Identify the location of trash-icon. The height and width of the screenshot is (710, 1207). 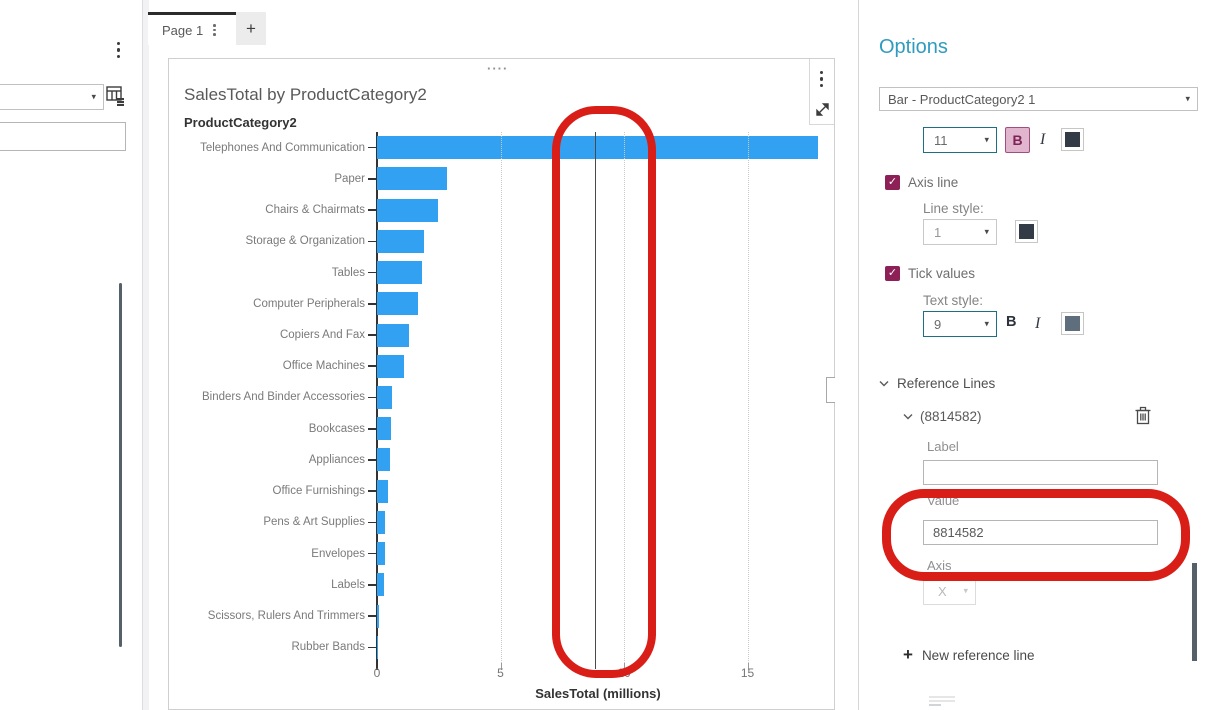
(1143, 418).